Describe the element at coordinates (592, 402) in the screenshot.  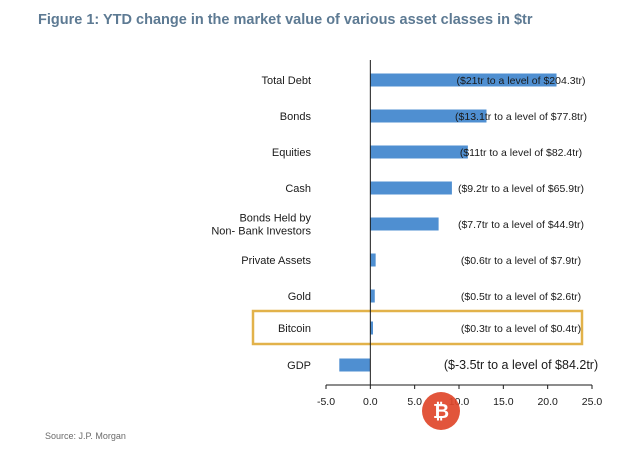
I see `x-tick-label: 25.0` at that location.